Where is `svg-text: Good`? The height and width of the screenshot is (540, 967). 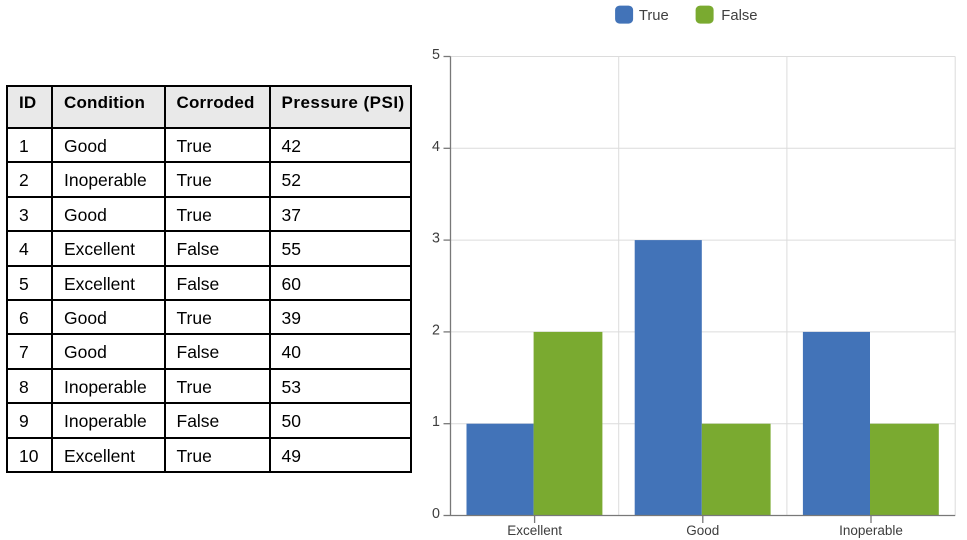
svg-text: Good is located at coordinates (702, 530).